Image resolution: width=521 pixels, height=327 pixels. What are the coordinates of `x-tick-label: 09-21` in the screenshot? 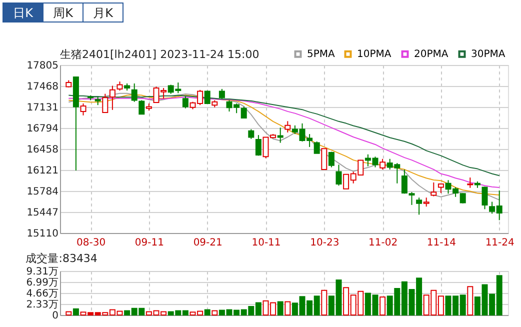 It's located at (207, 243).